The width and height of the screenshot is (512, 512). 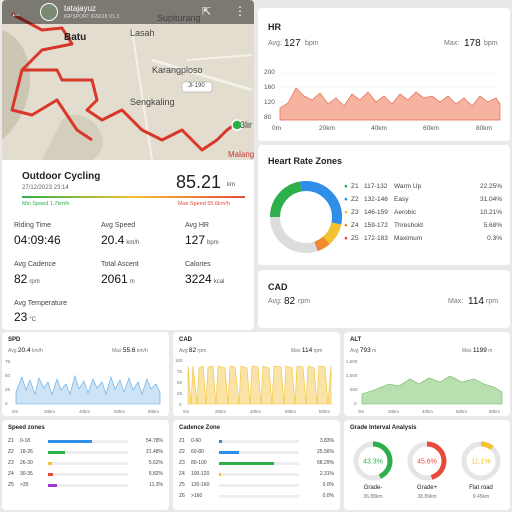 I want to click on zone-bar-row: Z1 0-60 3.83%, so click(x=256, y=442).